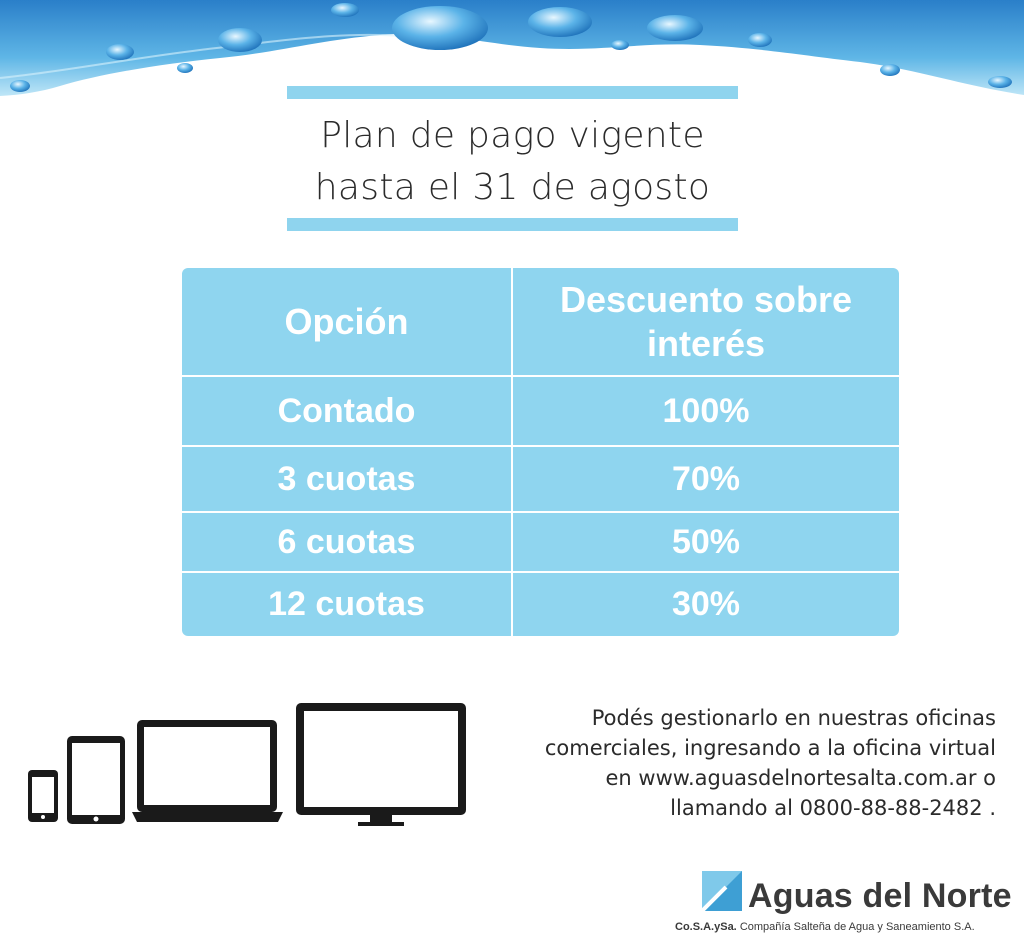 The image size is (1024, 950). I want to click on row-discount: 70%, so click(706, 478).